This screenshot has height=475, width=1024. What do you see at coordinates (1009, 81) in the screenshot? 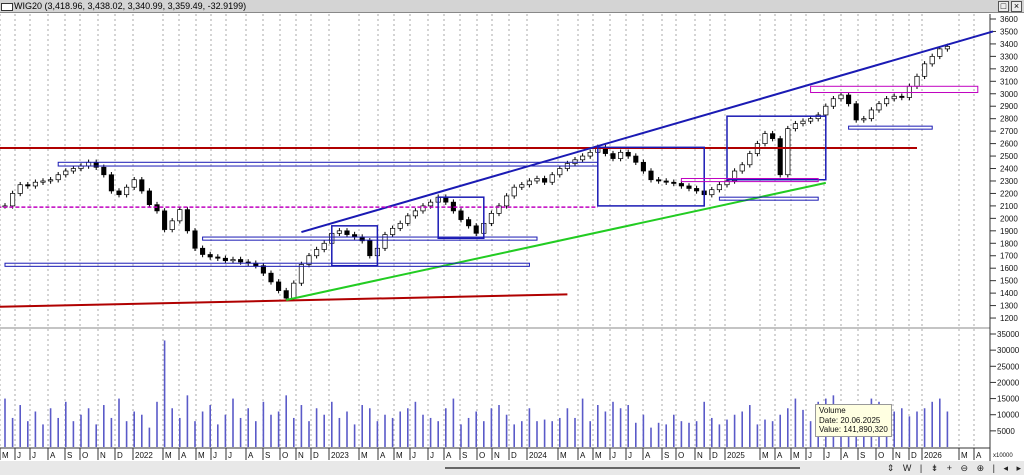
I see `y-tick-label: 3100` at bounding box center [1009, 81].